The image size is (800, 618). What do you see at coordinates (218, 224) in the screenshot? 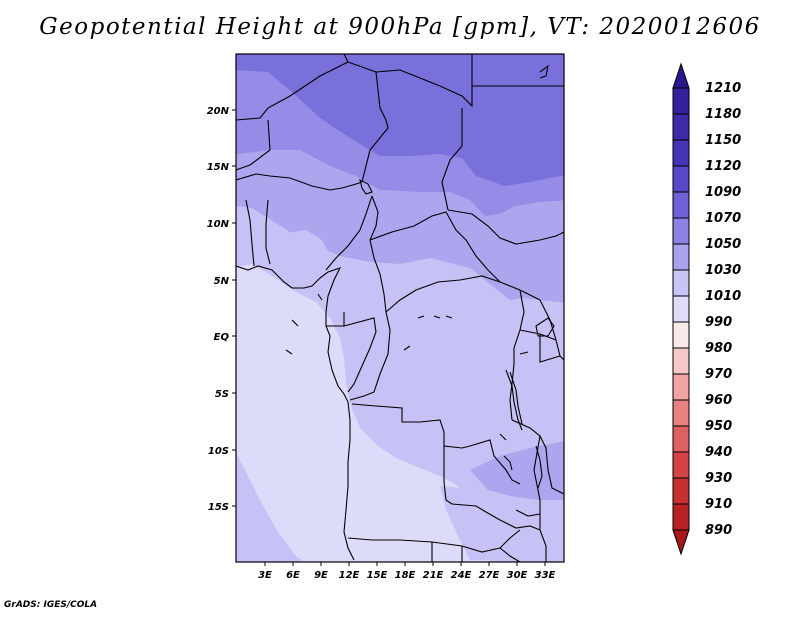
I see `lat-label: 10N` at bounding box center [218, 224].